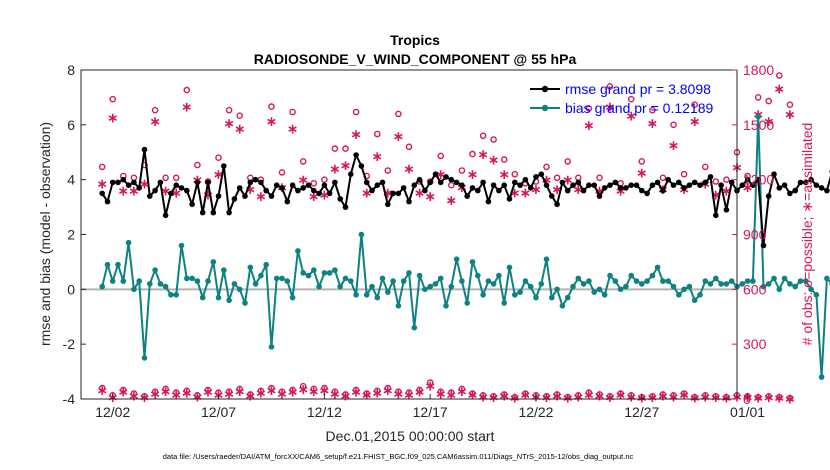 This screenshot has width=830, height=470. I want to click on legend-rmse-marker, so click(545, 89).